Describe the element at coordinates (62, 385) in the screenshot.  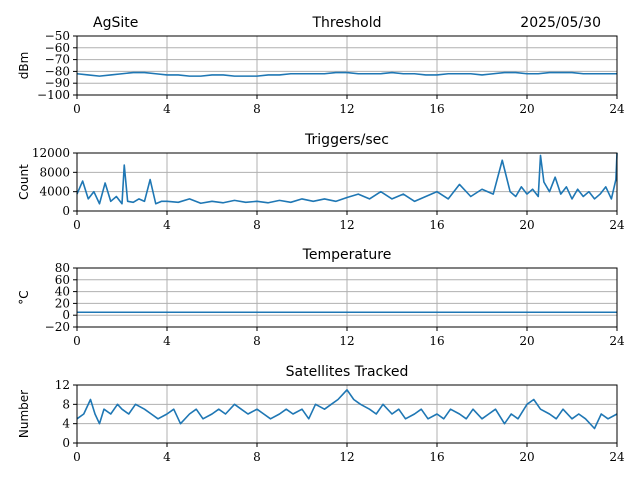
I see `y-tick-label: 12` at that location.